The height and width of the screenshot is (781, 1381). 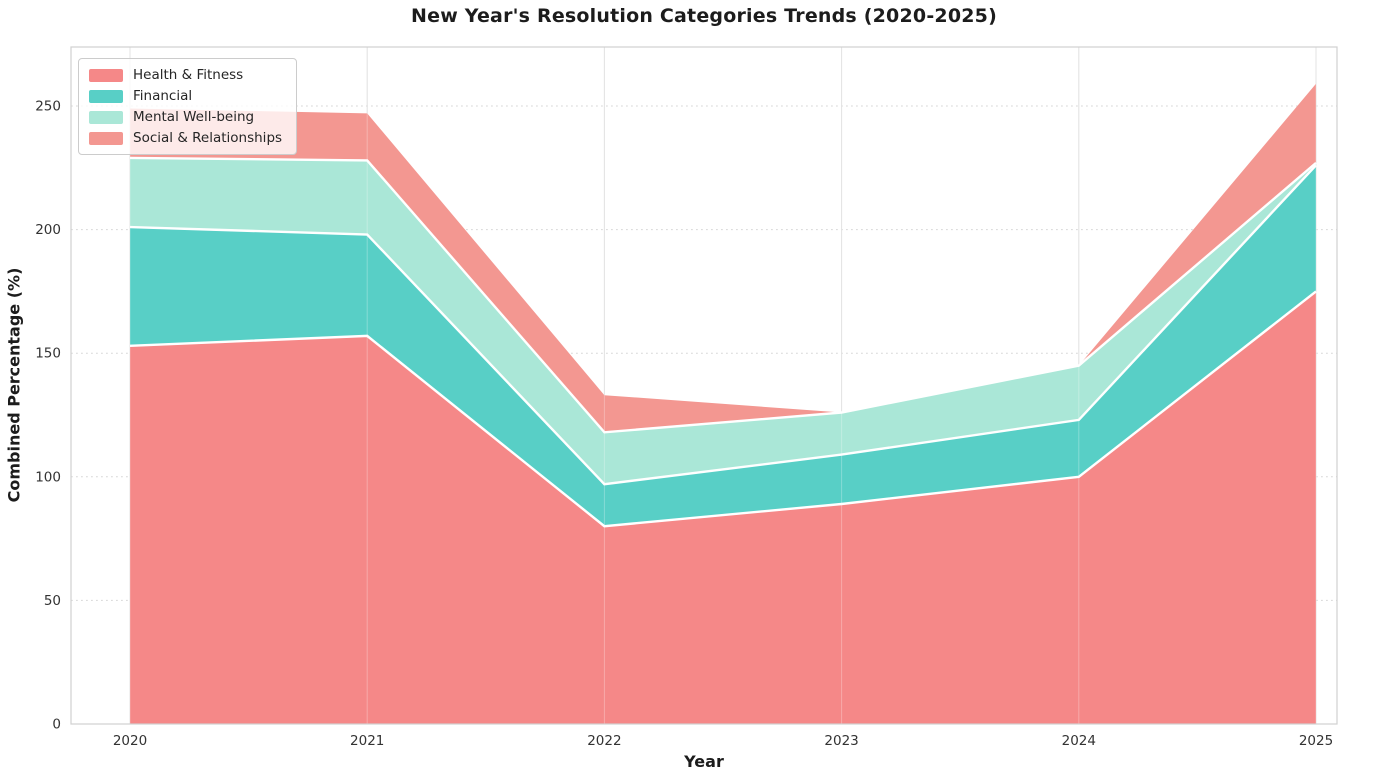 What do you see at coordinates (56, 725) in the screenshot?
I see `y-tick-label: 0` at bounding box center [56, 725].